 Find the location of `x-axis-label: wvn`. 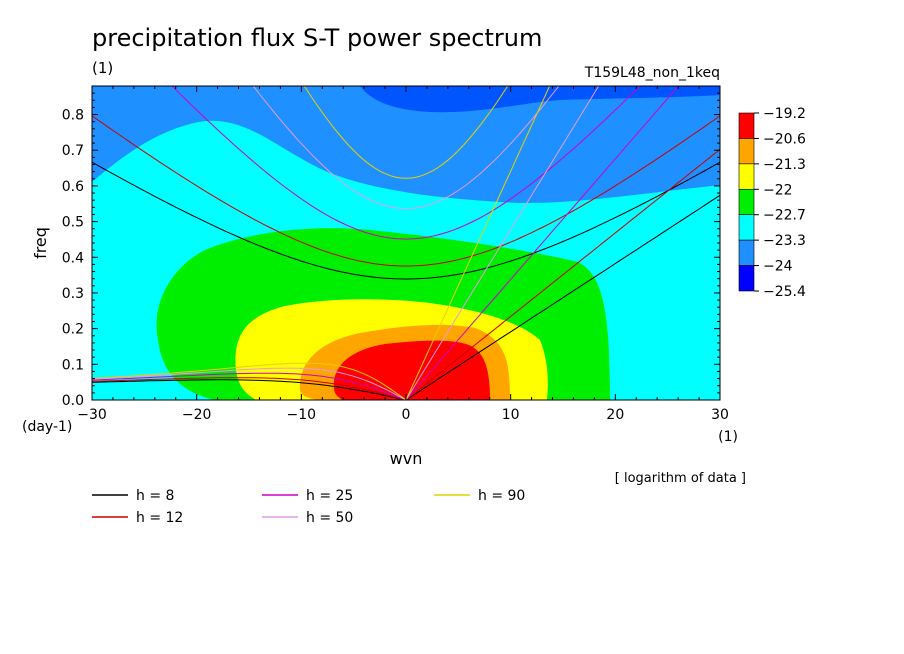

x-axis-label: wvn is located at coordinates (406, 458).